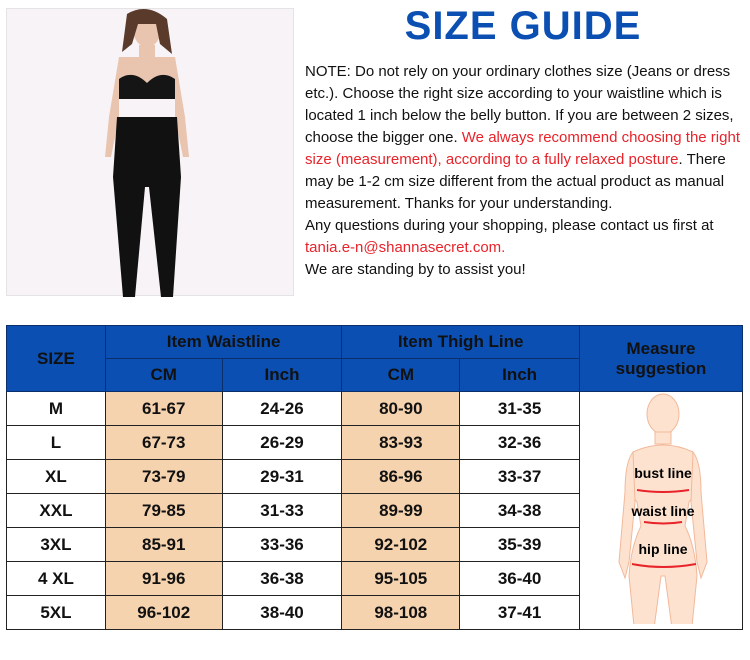 The height and width of the screenshot is (660, 750). What do you see at coordinates (282, 442) in the screenshot?
I see `waist-inch-cell: 26-29` at bounding box center [282, 442].